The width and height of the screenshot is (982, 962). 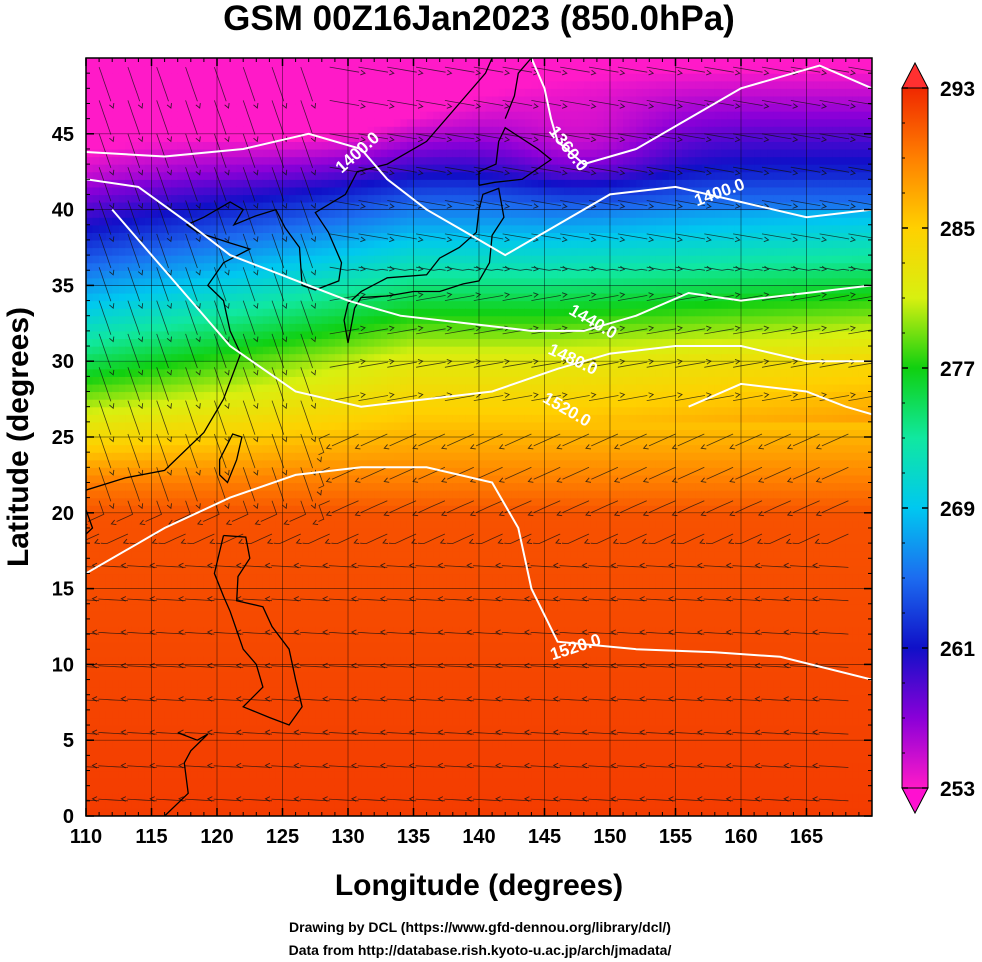 I want to click on colorbar-max-arrow, so click(x=915, y=75).